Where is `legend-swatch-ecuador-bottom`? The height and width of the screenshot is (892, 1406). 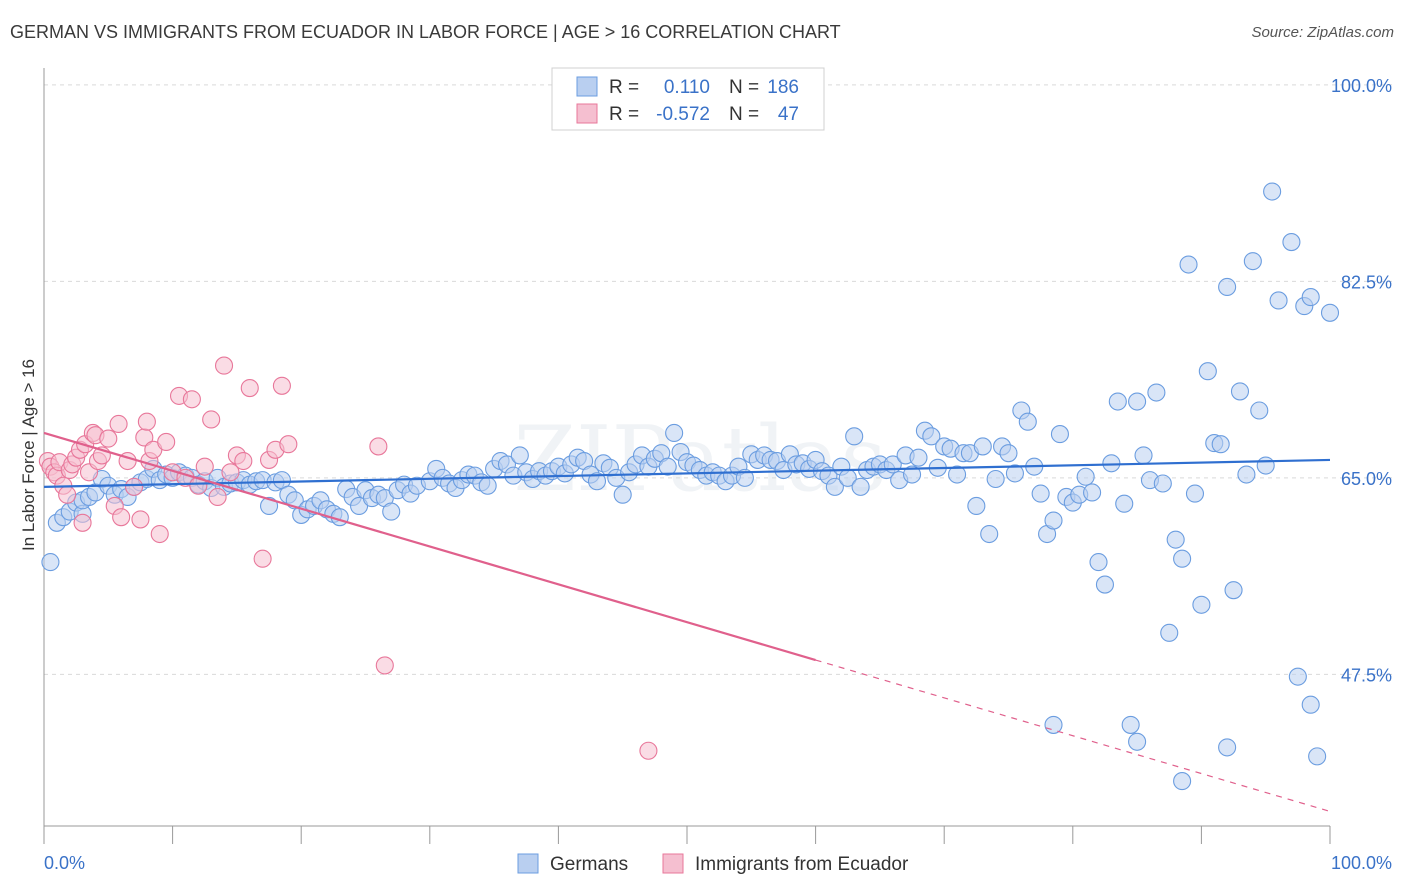
legend-swatch-ecuador-bottom is located at coordinates (673, 863).